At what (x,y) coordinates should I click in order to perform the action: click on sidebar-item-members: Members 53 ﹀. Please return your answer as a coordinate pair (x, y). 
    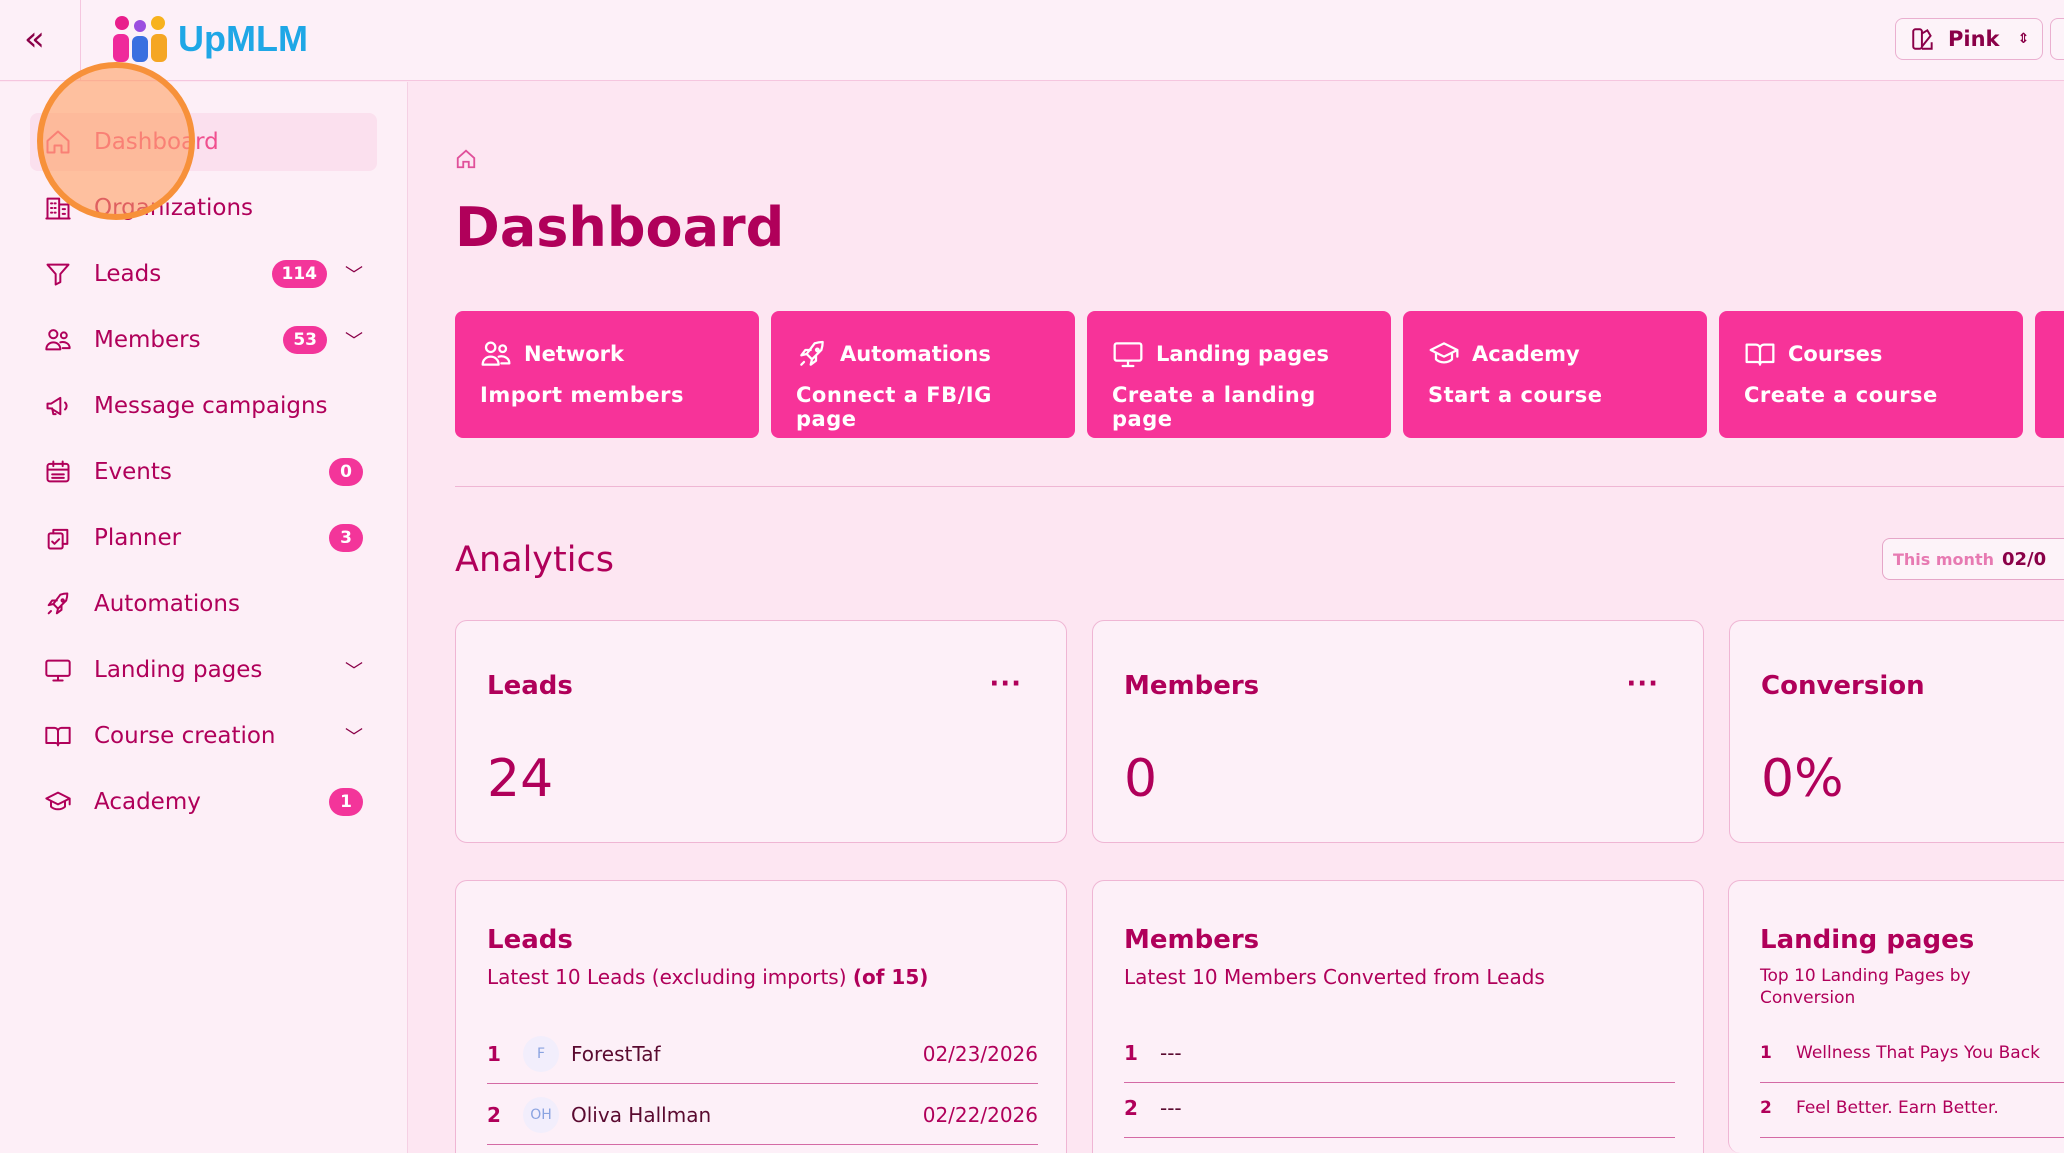
    Looking at the image, I should click on (203, 340).